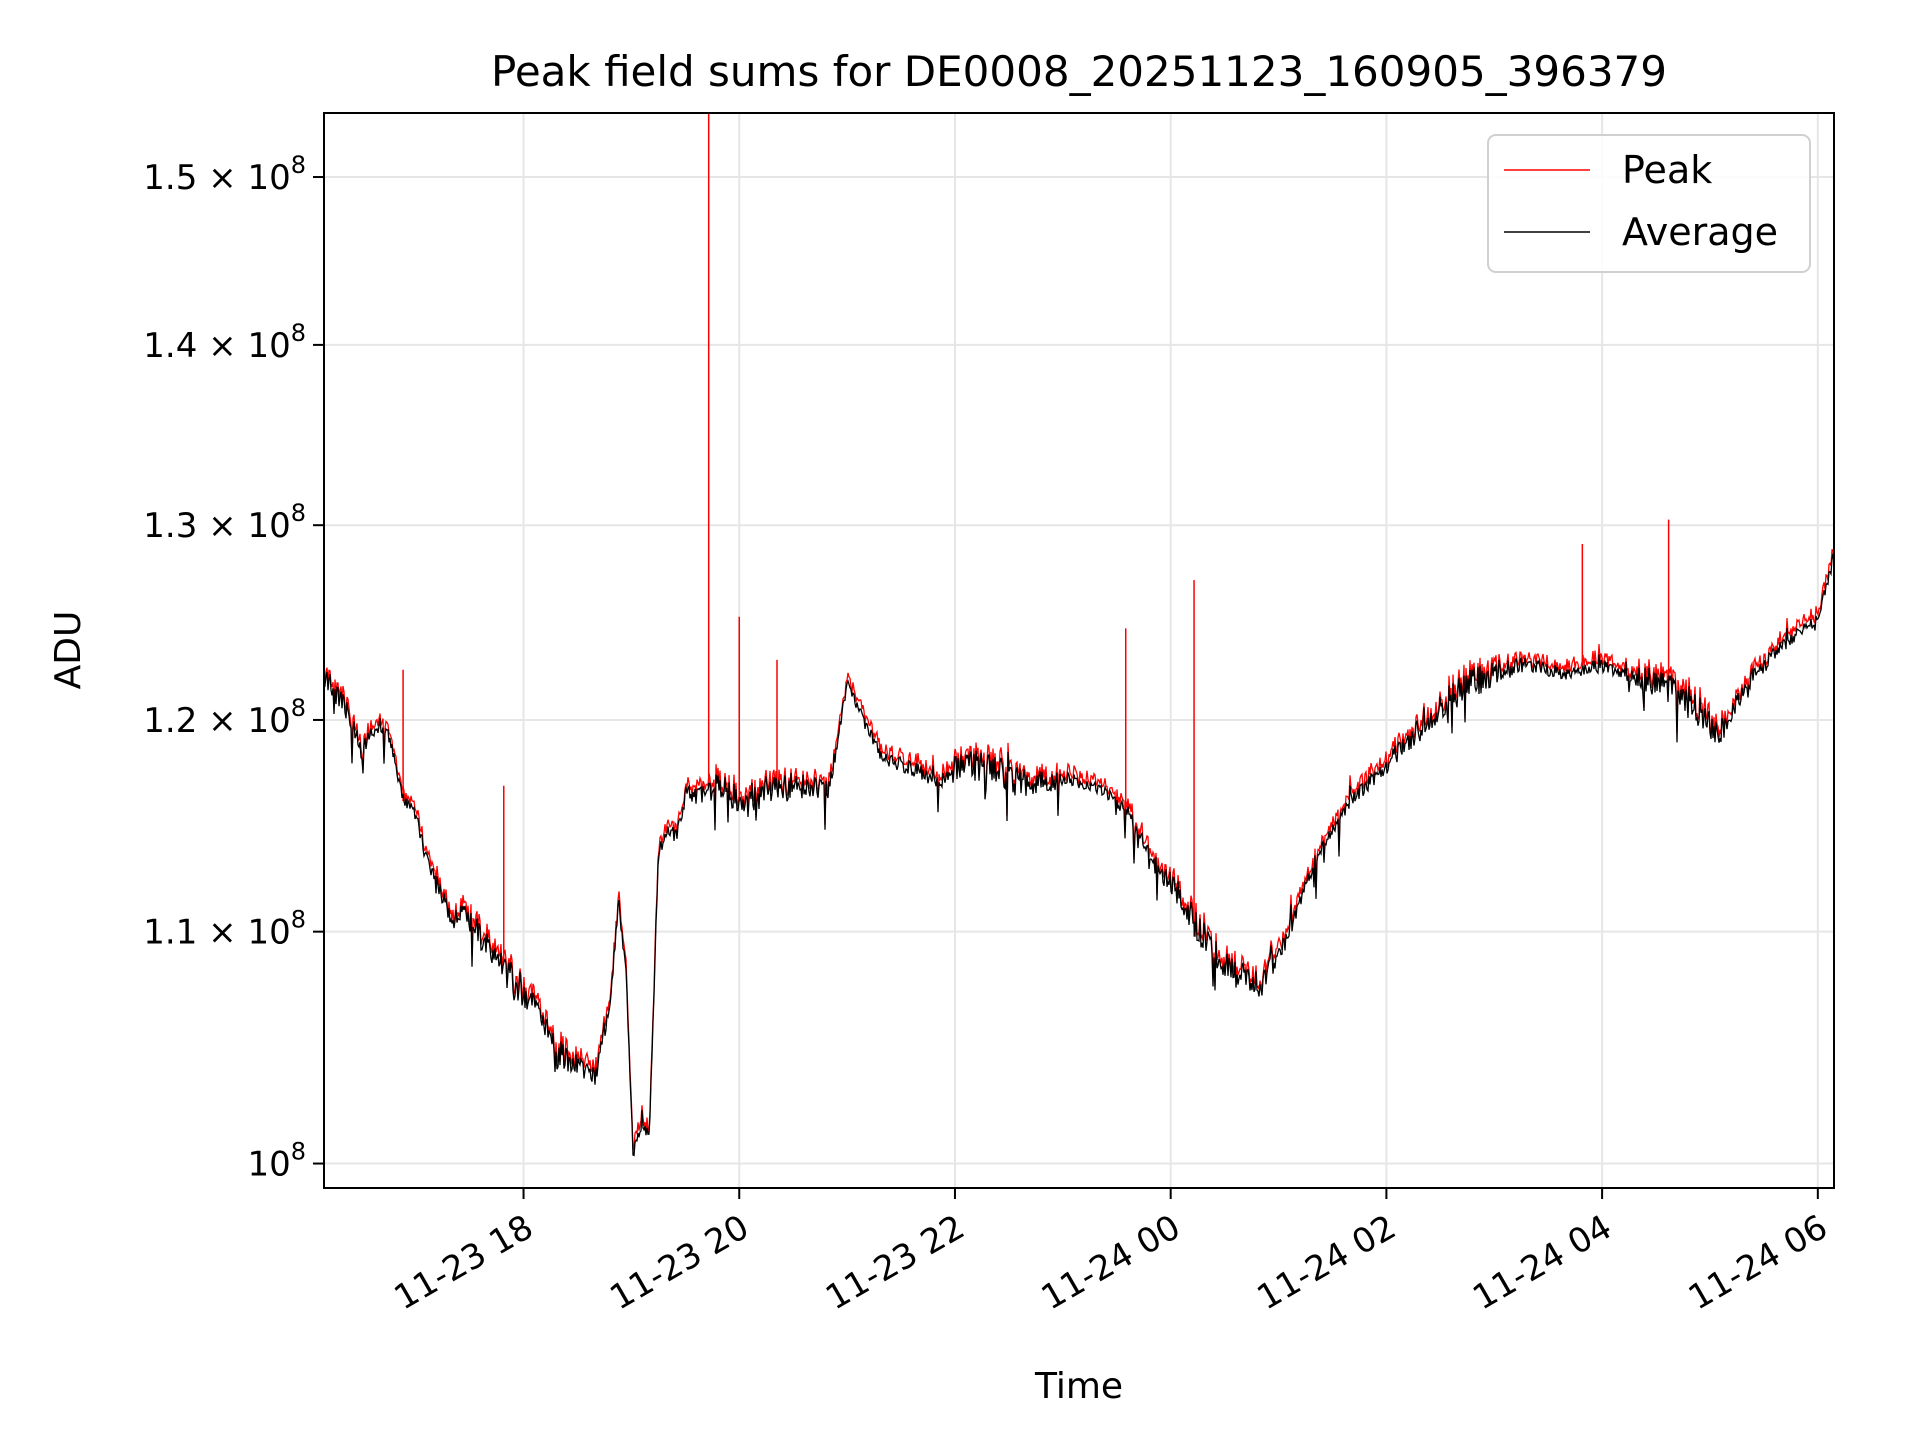  Describe the element at coordinates (224, 522) in the screenshot. I see `y-tick-label: 1.3 × 108` at that location.